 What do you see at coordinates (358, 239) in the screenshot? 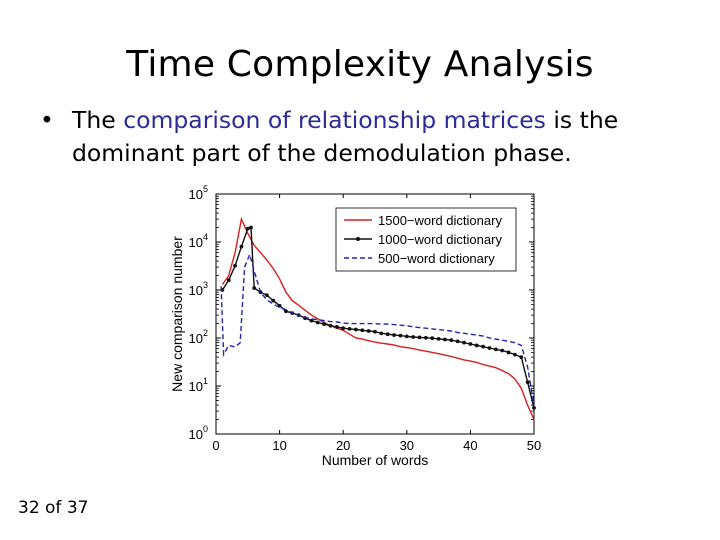
I see `legend-marker` at bounding box center [358, 239].